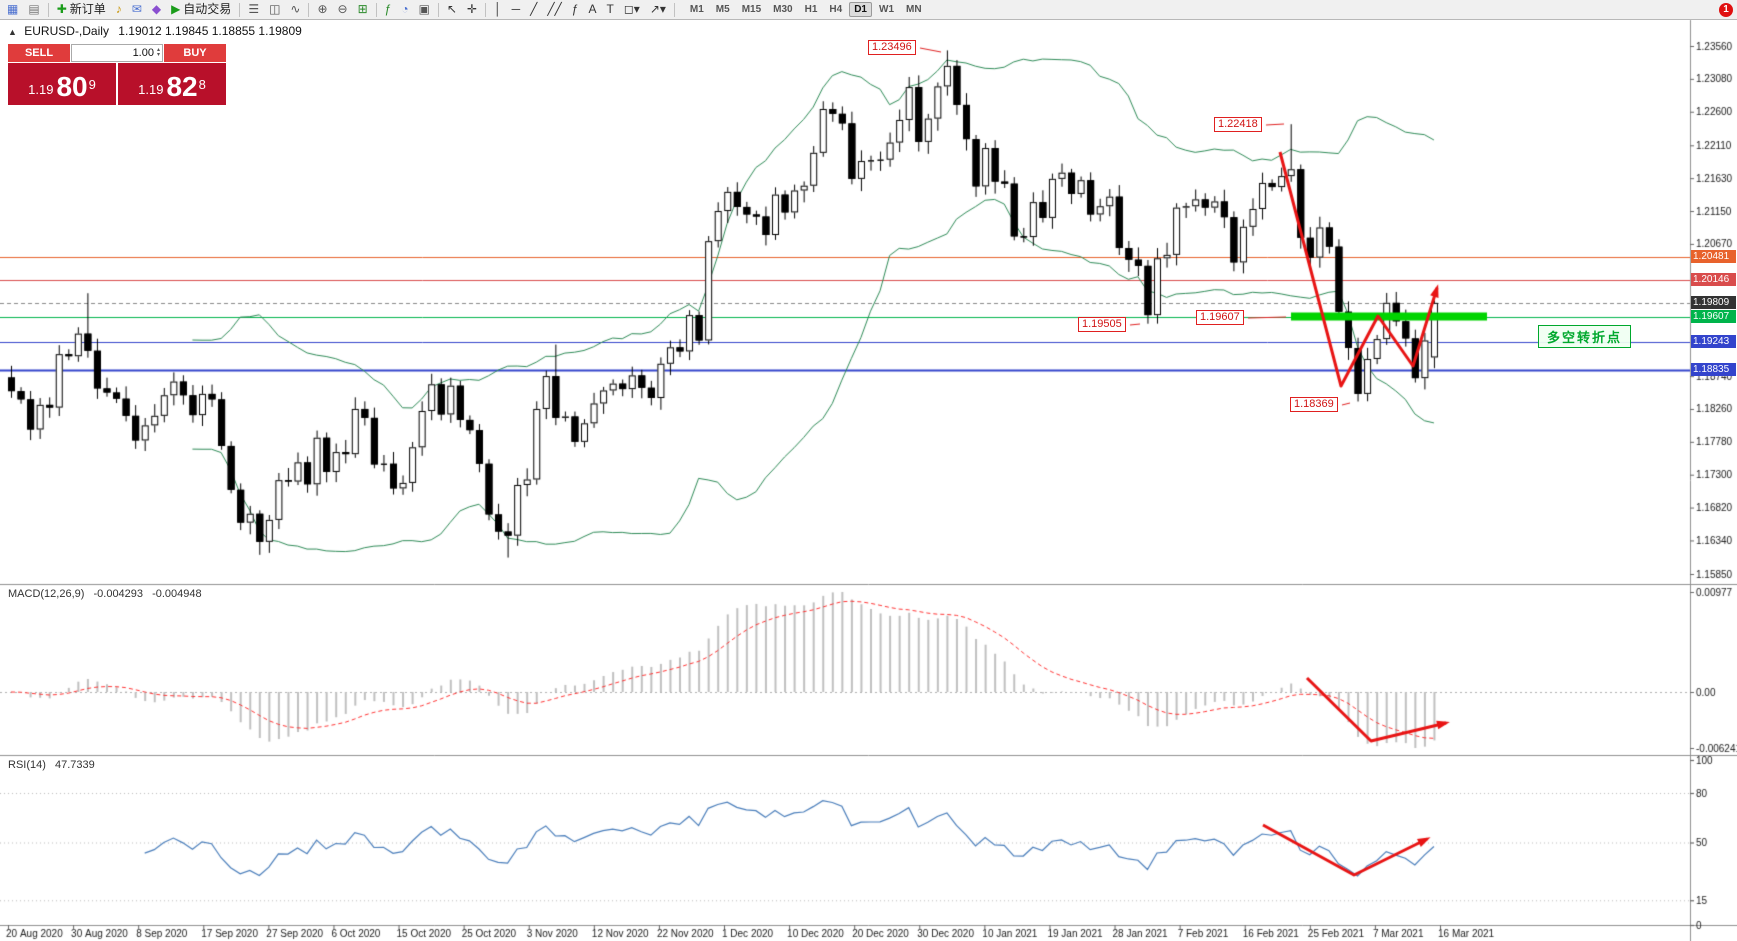  I want to click on objects-list-button: ▣, so click(424, 9).